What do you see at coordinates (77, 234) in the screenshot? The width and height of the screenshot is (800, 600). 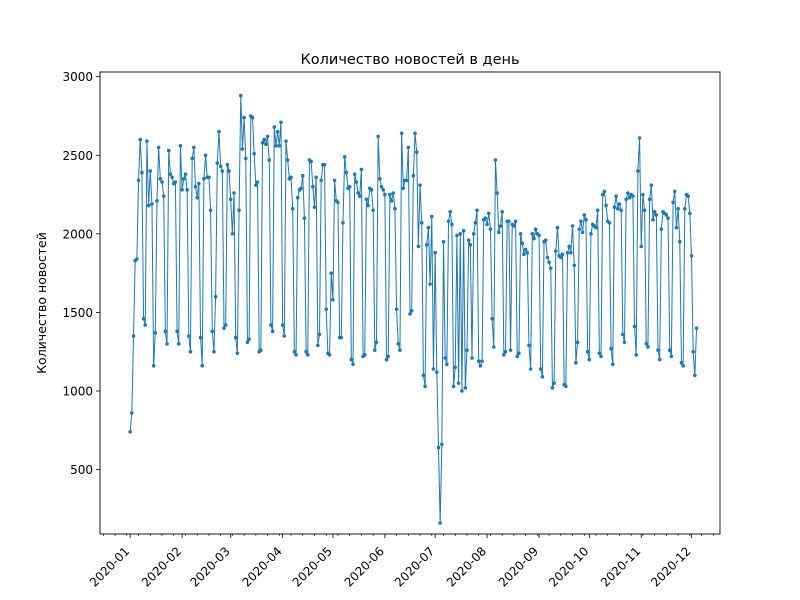 I see `y-tick-label: 2000` at bounding box center [77, 234].